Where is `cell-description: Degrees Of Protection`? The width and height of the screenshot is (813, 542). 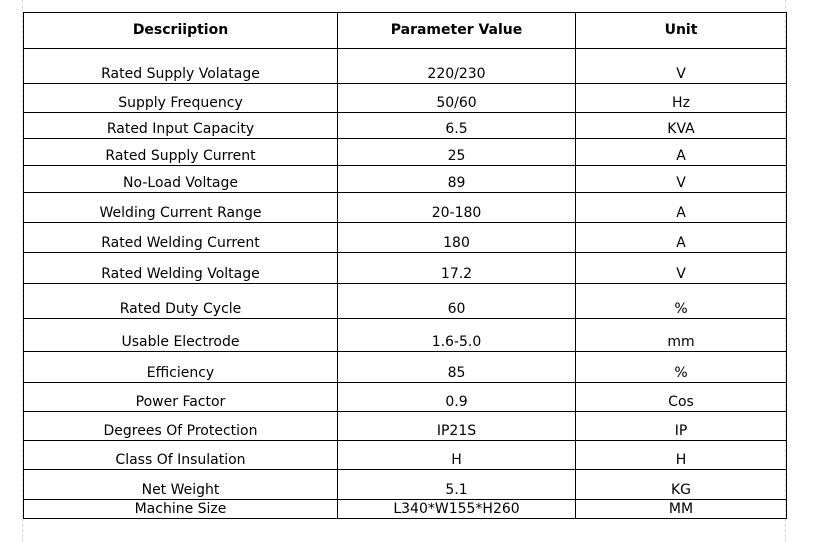 cell-description: Degrees Of Protection is located at coordinates (180, 426).